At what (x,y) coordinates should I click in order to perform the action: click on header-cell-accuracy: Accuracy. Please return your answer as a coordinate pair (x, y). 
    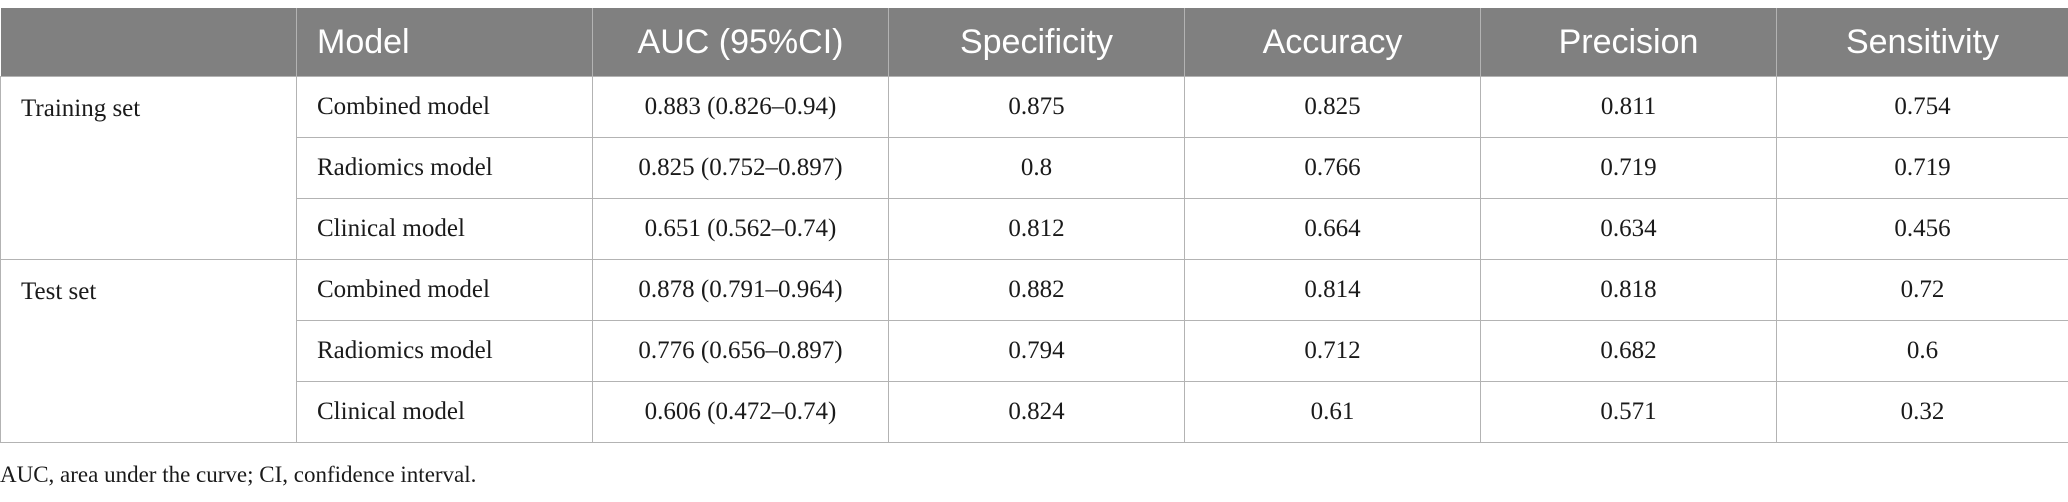
    Looking at the image, I should click on (1332, 42).